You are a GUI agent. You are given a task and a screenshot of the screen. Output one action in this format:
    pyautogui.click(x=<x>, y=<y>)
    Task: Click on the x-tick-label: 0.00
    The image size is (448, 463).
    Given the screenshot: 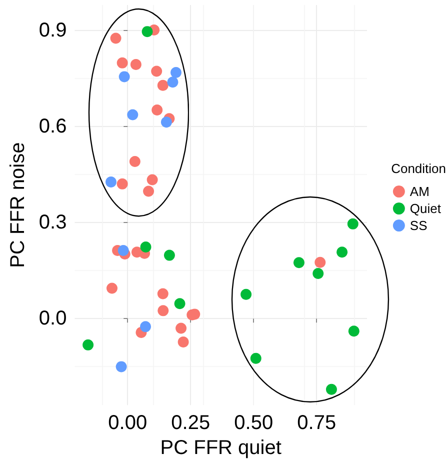 What is the action you would take?
    pyautogui.click(x=128, y=423)
    